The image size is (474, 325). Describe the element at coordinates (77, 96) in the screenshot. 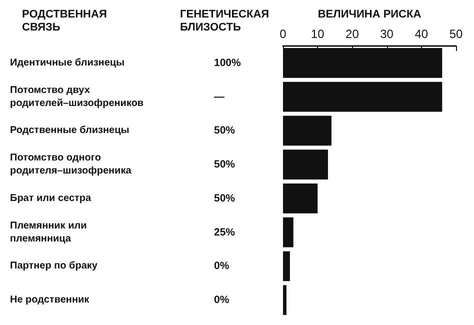

I see `y-tick-label: Потомство двух родителей–шизофреников` at that location.